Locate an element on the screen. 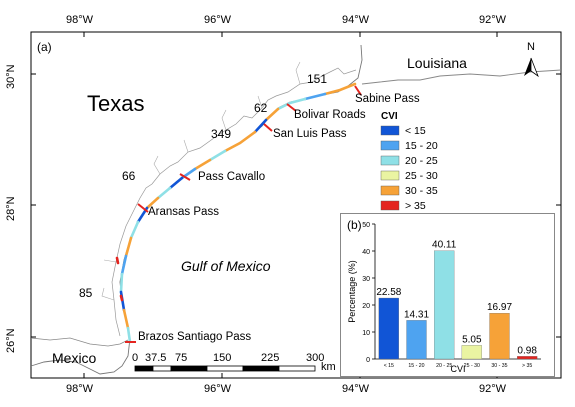 The width and height of the screenshot is (575, 407). bolivar-roads-marker is located at coordinates (291, 107).